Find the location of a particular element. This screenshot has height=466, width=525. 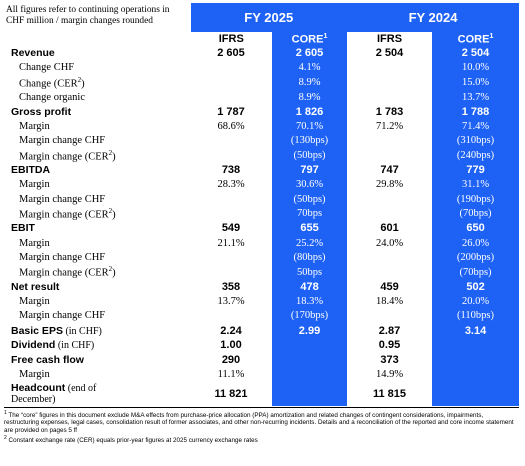

table-row: Margin 28.3% 30.6% 29.8% 31.1% is located at coordinates (262, 184).